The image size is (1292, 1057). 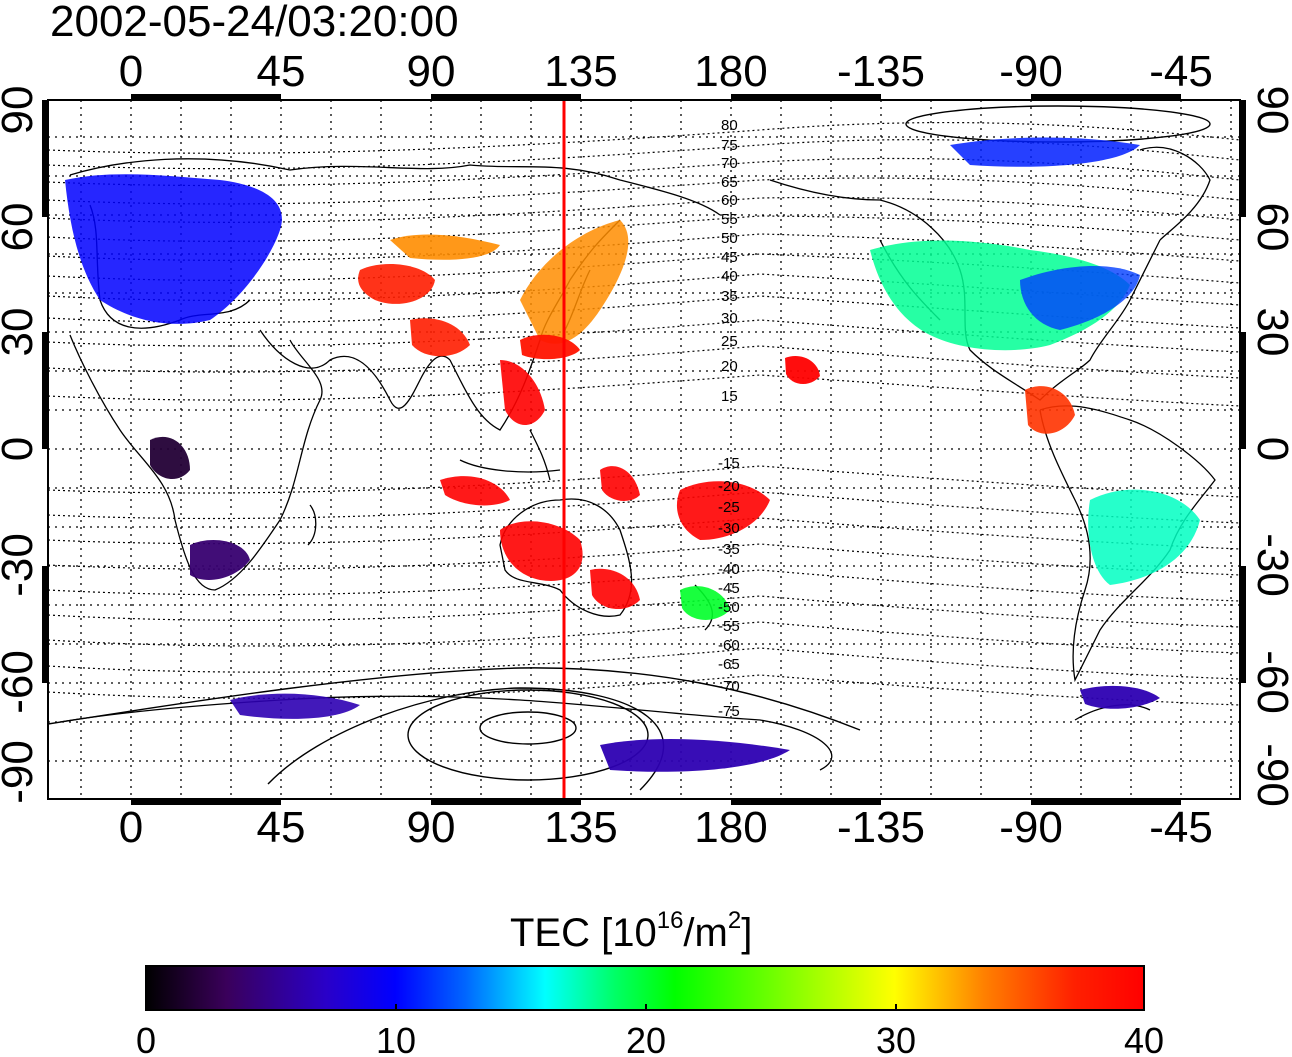 I want to click on tec-region-pacific-south, so click(x=723, y=510).